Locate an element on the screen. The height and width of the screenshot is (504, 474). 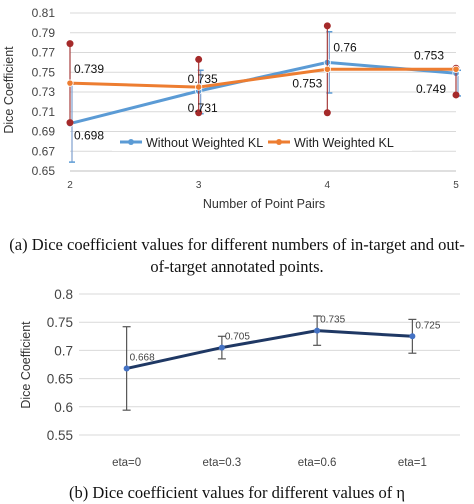
data-label: 0.731 is located at coordinates (203, 108).